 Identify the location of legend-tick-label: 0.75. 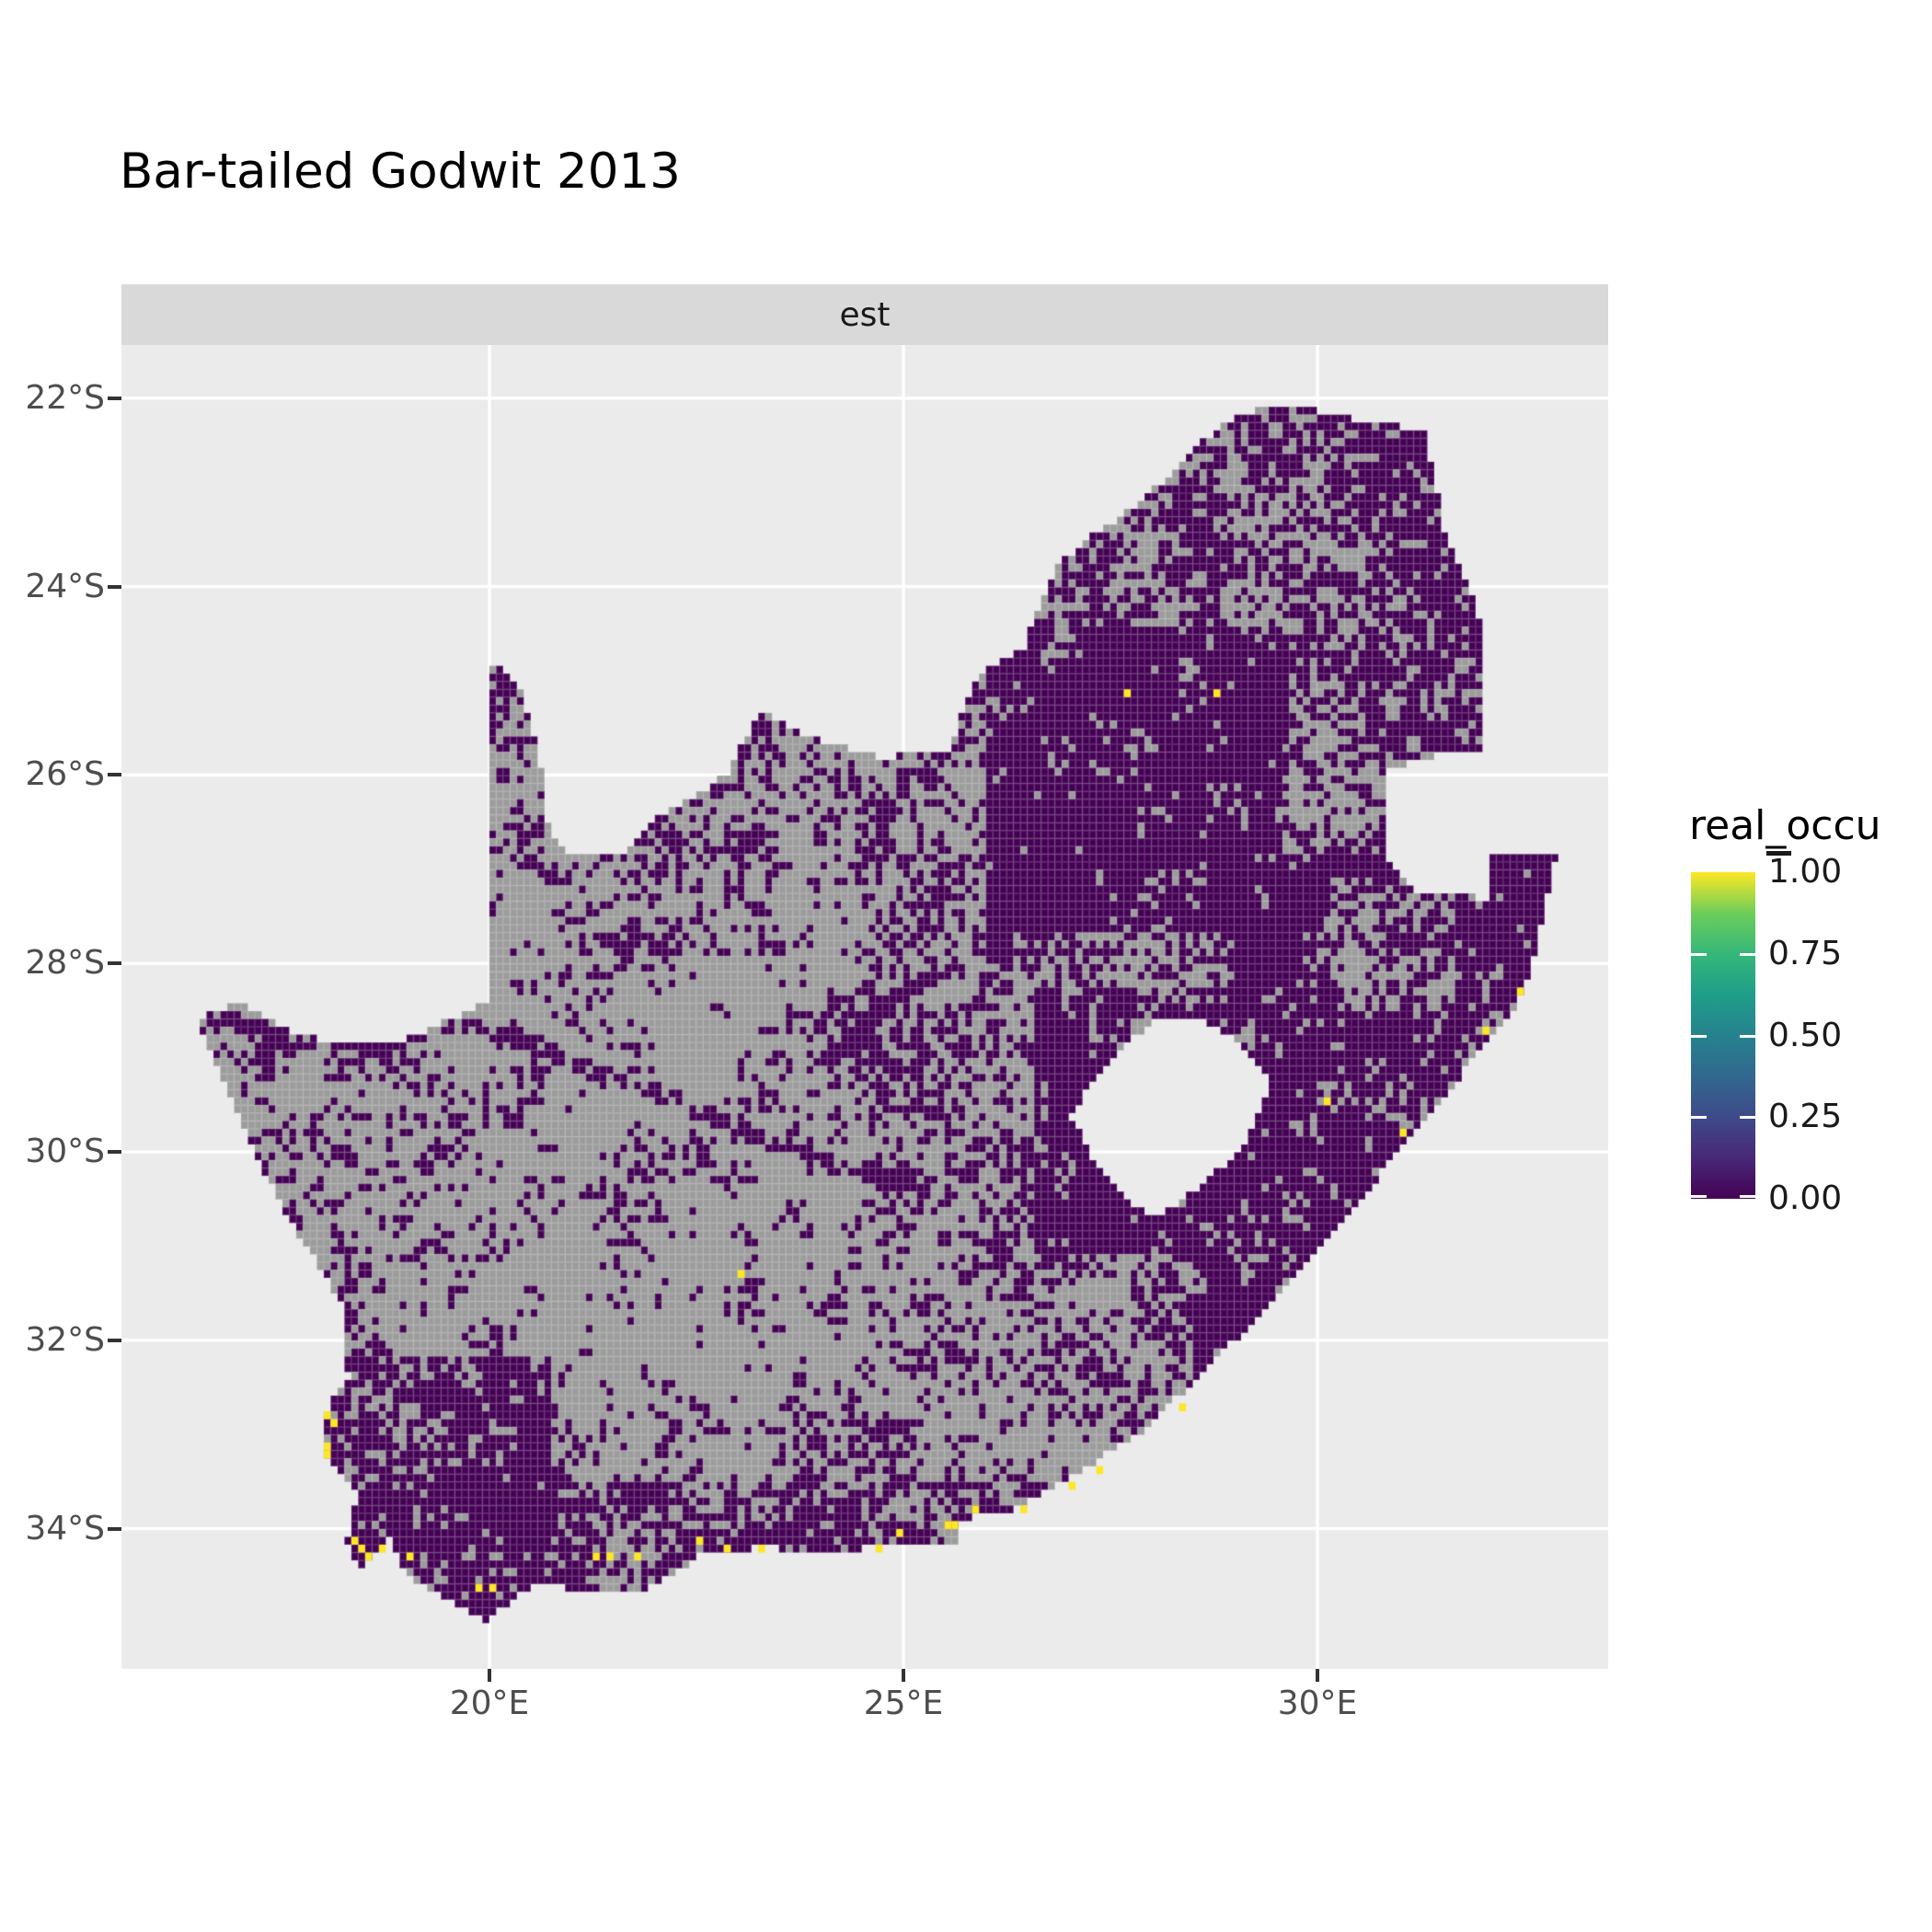
(1805, 953).